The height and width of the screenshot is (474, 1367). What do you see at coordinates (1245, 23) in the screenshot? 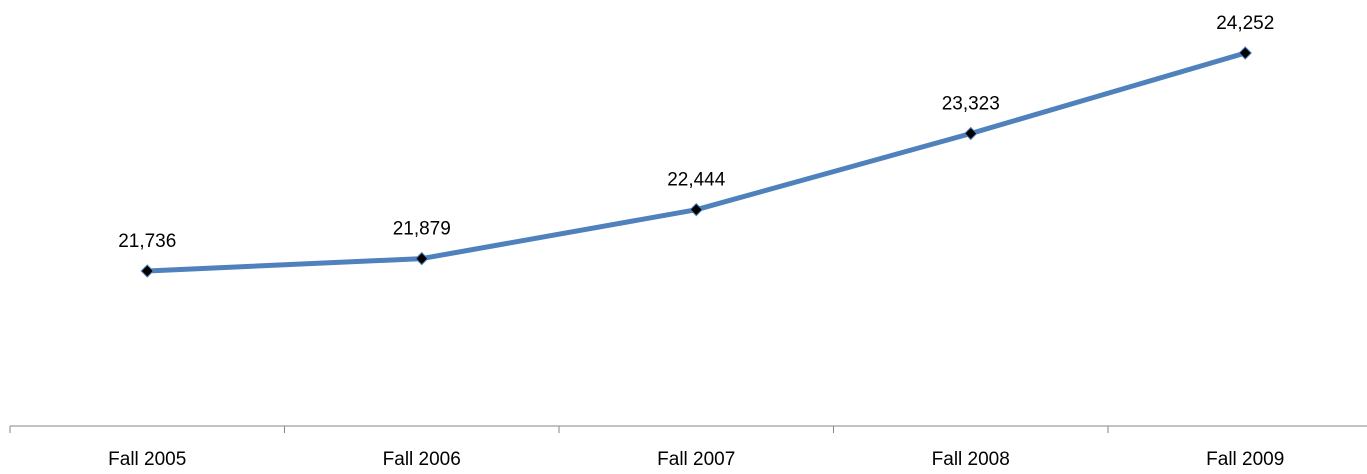
I see `data-label: 24,252` at bounding box center [1245, 23].